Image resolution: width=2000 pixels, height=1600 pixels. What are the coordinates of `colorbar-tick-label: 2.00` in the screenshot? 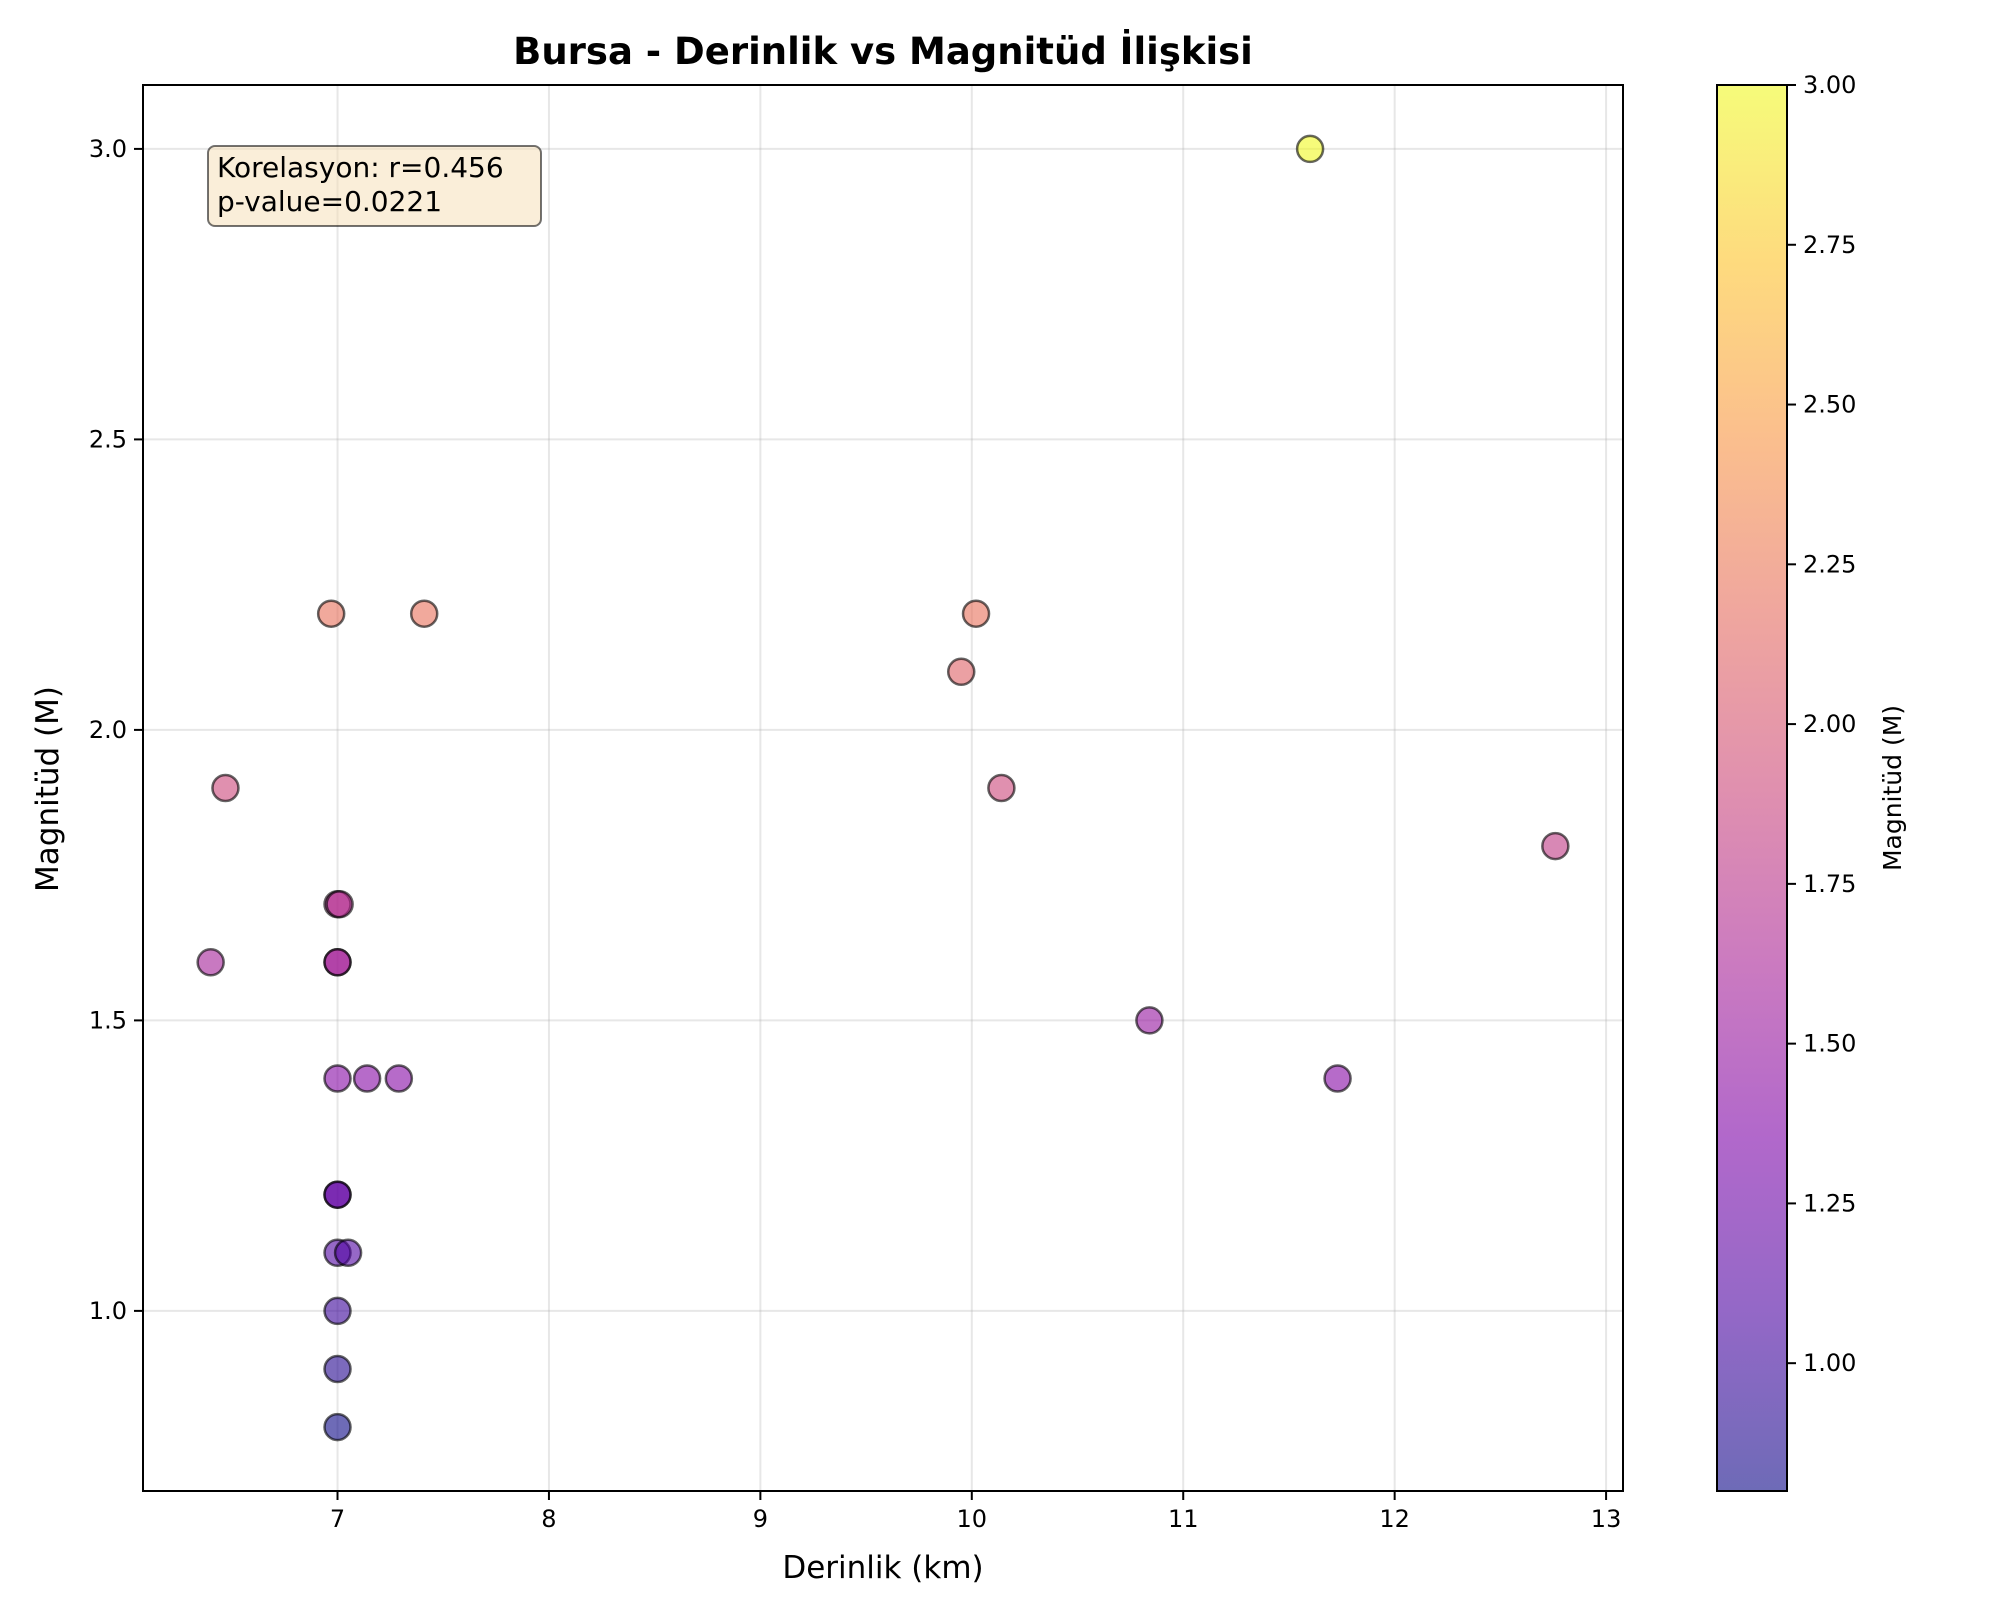 It's located at (1829, 724).